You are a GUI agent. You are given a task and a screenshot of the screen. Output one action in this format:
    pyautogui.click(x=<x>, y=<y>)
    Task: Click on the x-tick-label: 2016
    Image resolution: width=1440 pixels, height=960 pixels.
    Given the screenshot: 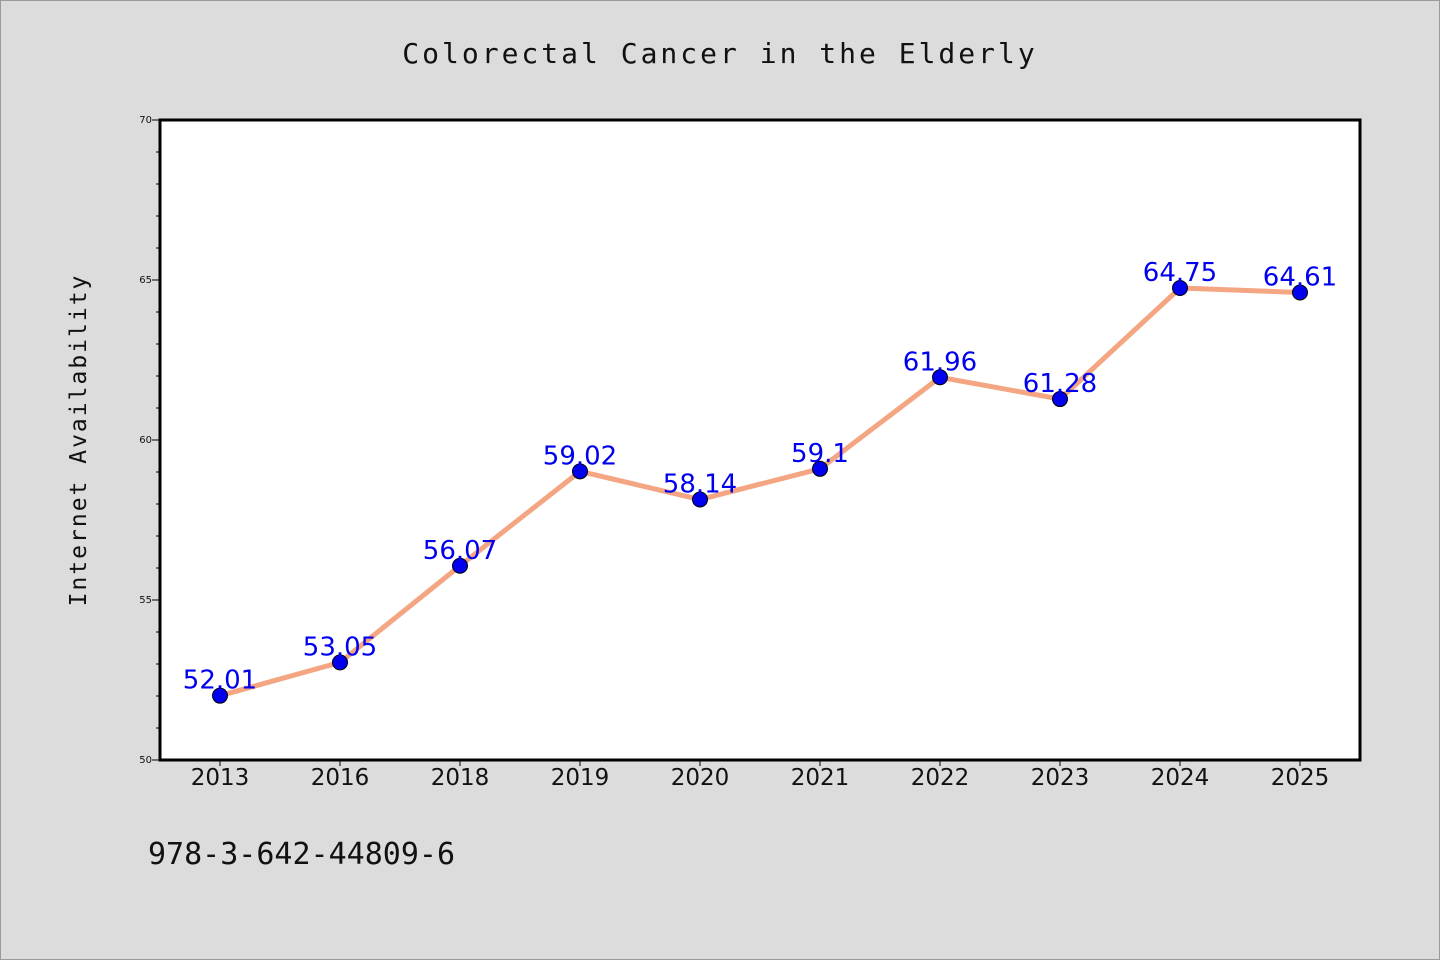 What is the action you would take?
    pyautogui.click(x=340, y=778)
    